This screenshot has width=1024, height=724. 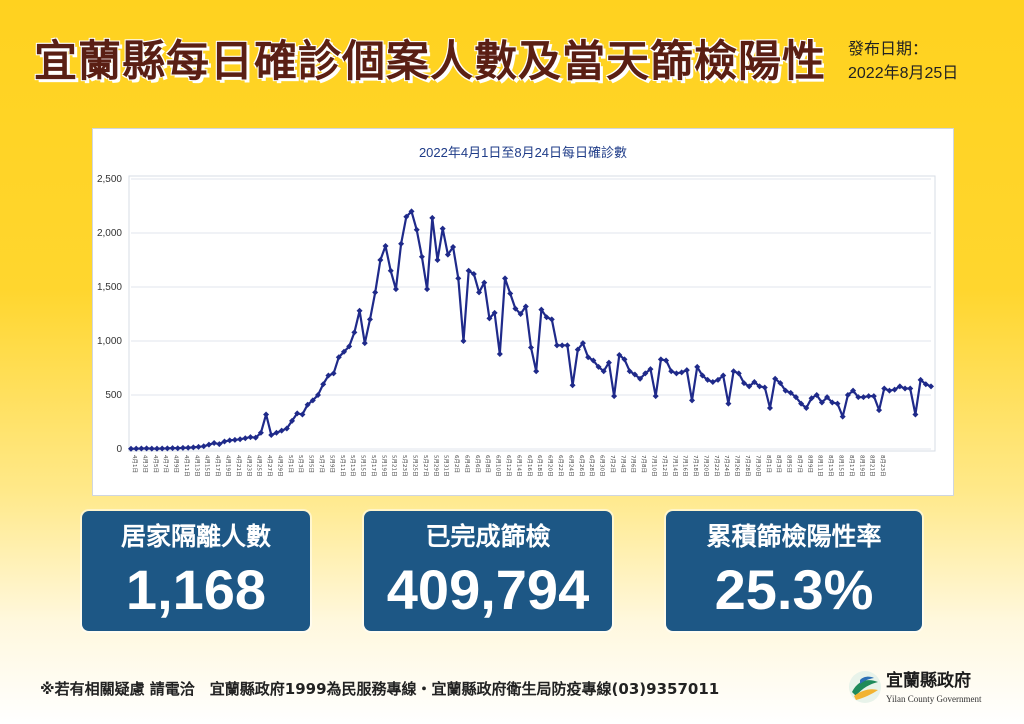 I want to click on stat-value: 409,794, so click(x=488, y=589).